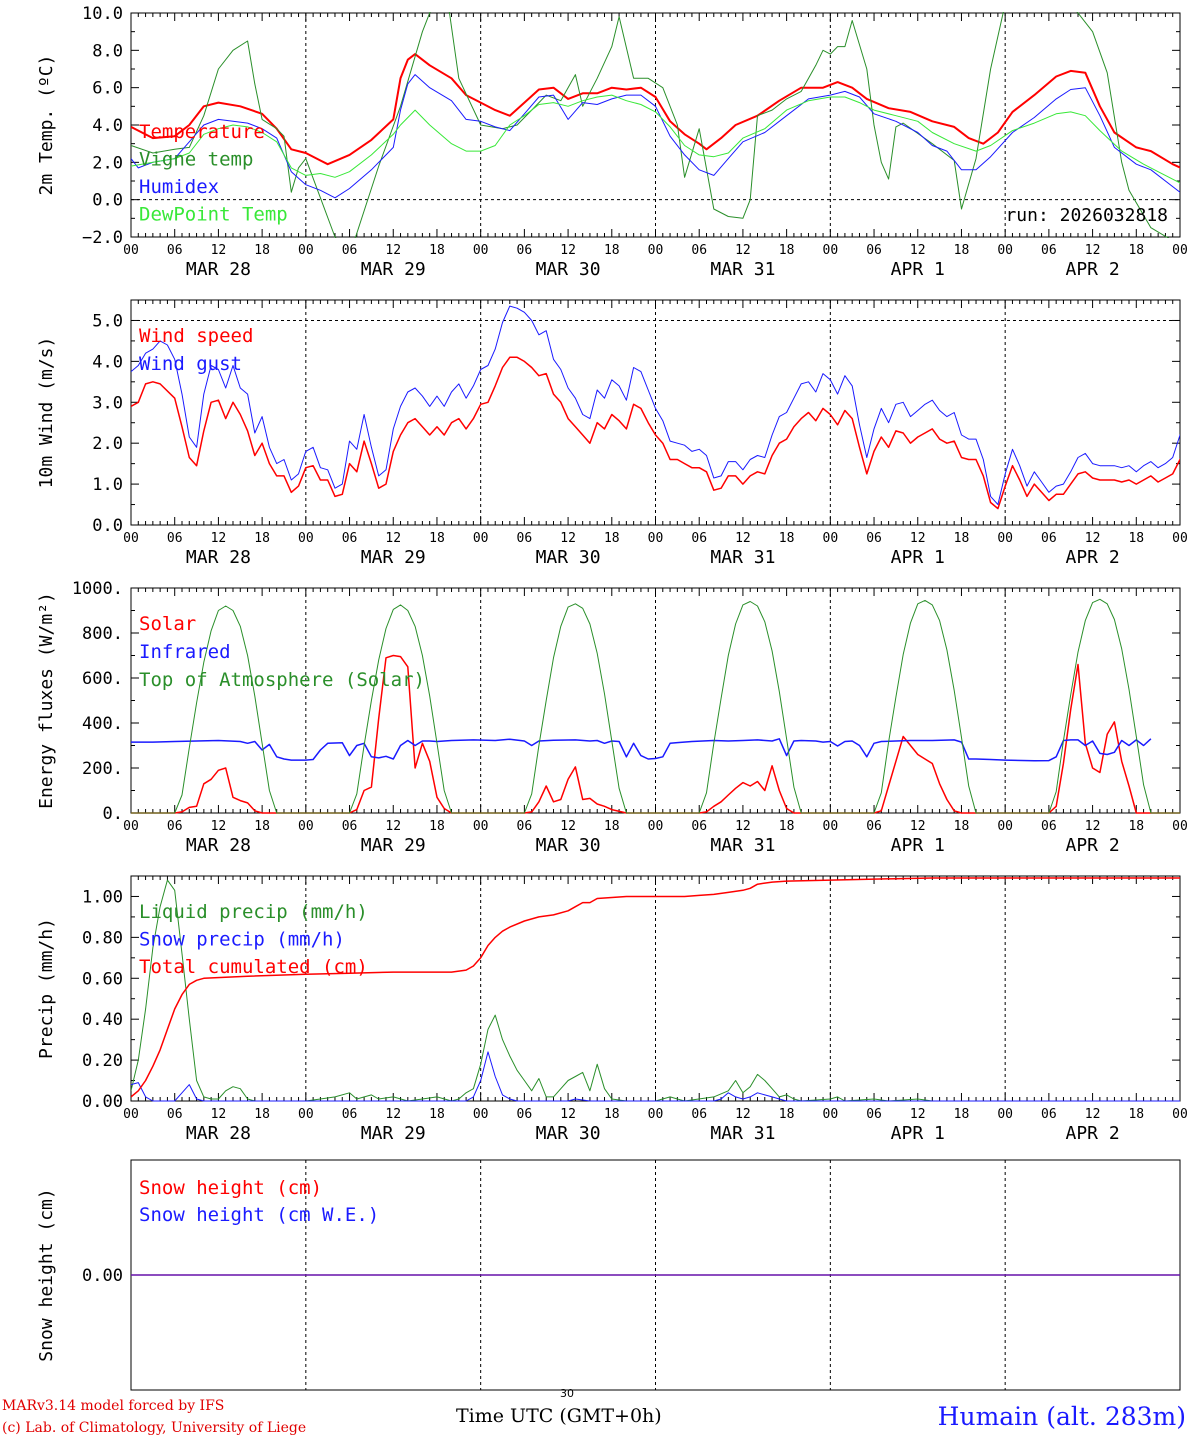 The image size is (1194, 1440). Describe the element at coordinates (742, 845) in the screenshot. I see `panel-2-day-label: MAR 31` at that location.